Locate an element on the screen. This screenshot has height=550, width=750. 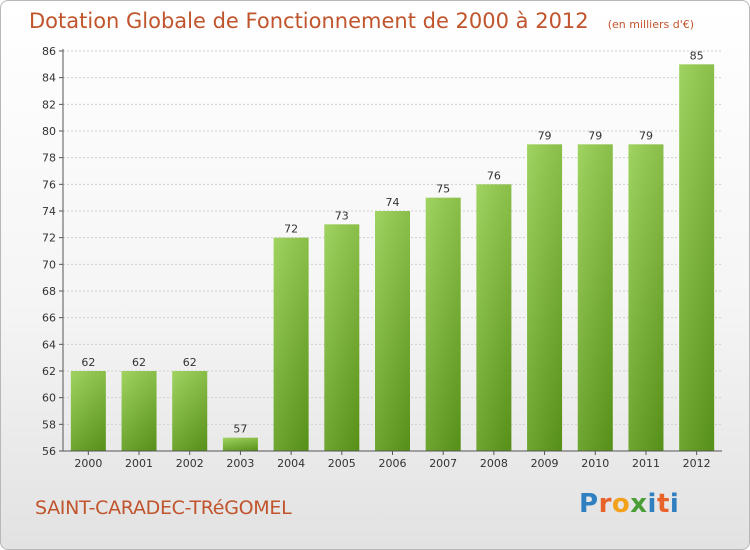
data-label: 73 is located at coordinates (342, 215).